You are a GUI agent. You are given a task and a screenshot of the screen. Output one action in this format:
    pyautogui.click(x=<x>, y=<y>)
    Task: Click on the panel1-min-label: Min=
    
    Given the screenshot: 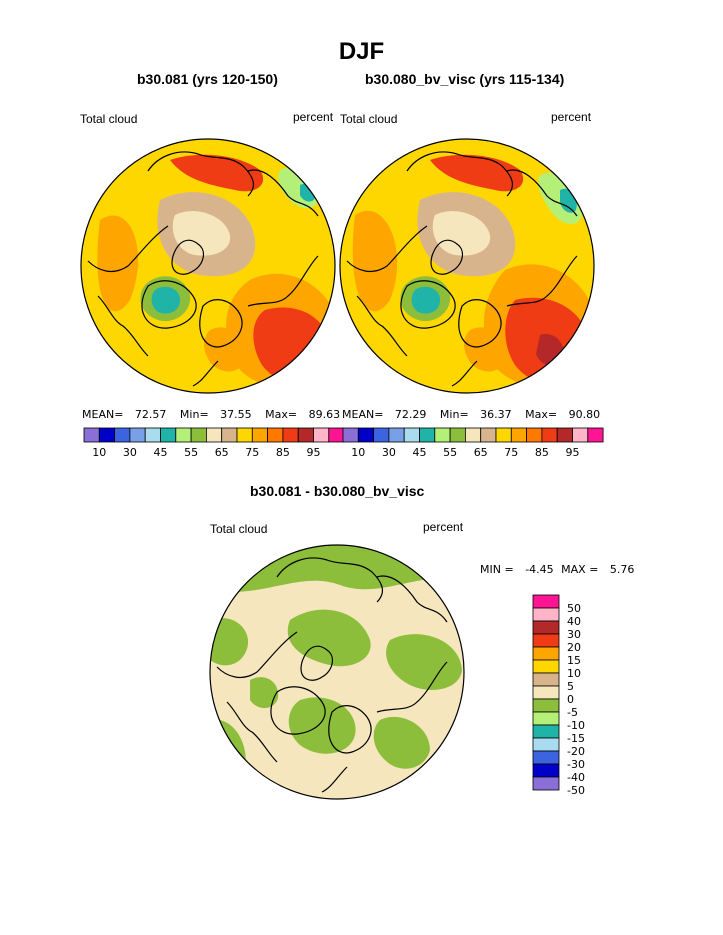 What is the action you would take?
    pyautogui.click(x=194, y=414)
    